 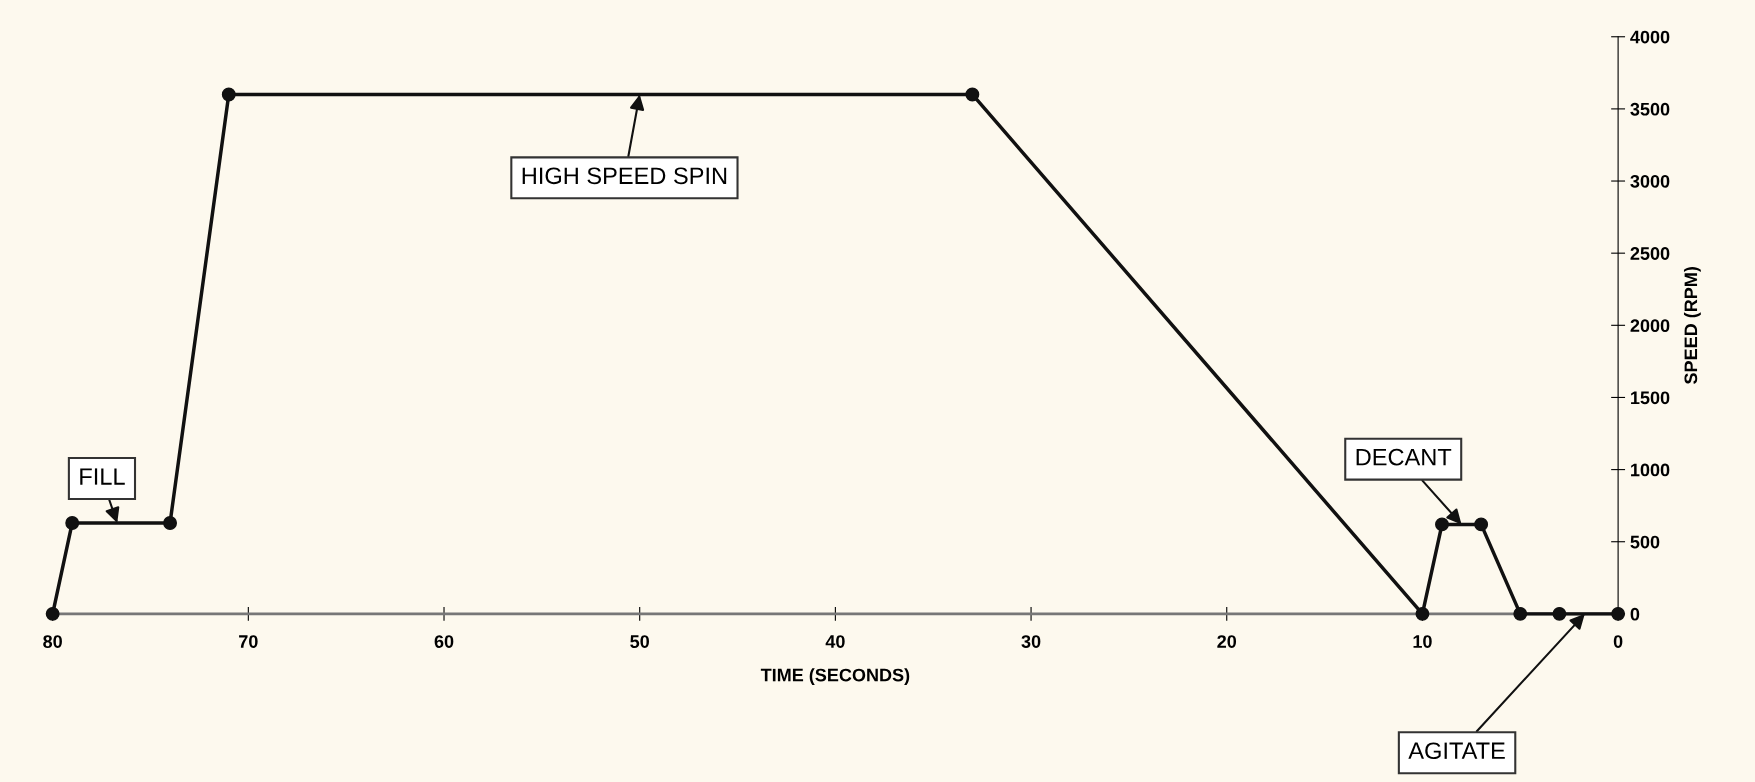 What do you see at coordinates (1650, 181) in the screenshot?
I see `y-tick-label: 3000` at bounding box center [1650, 181].